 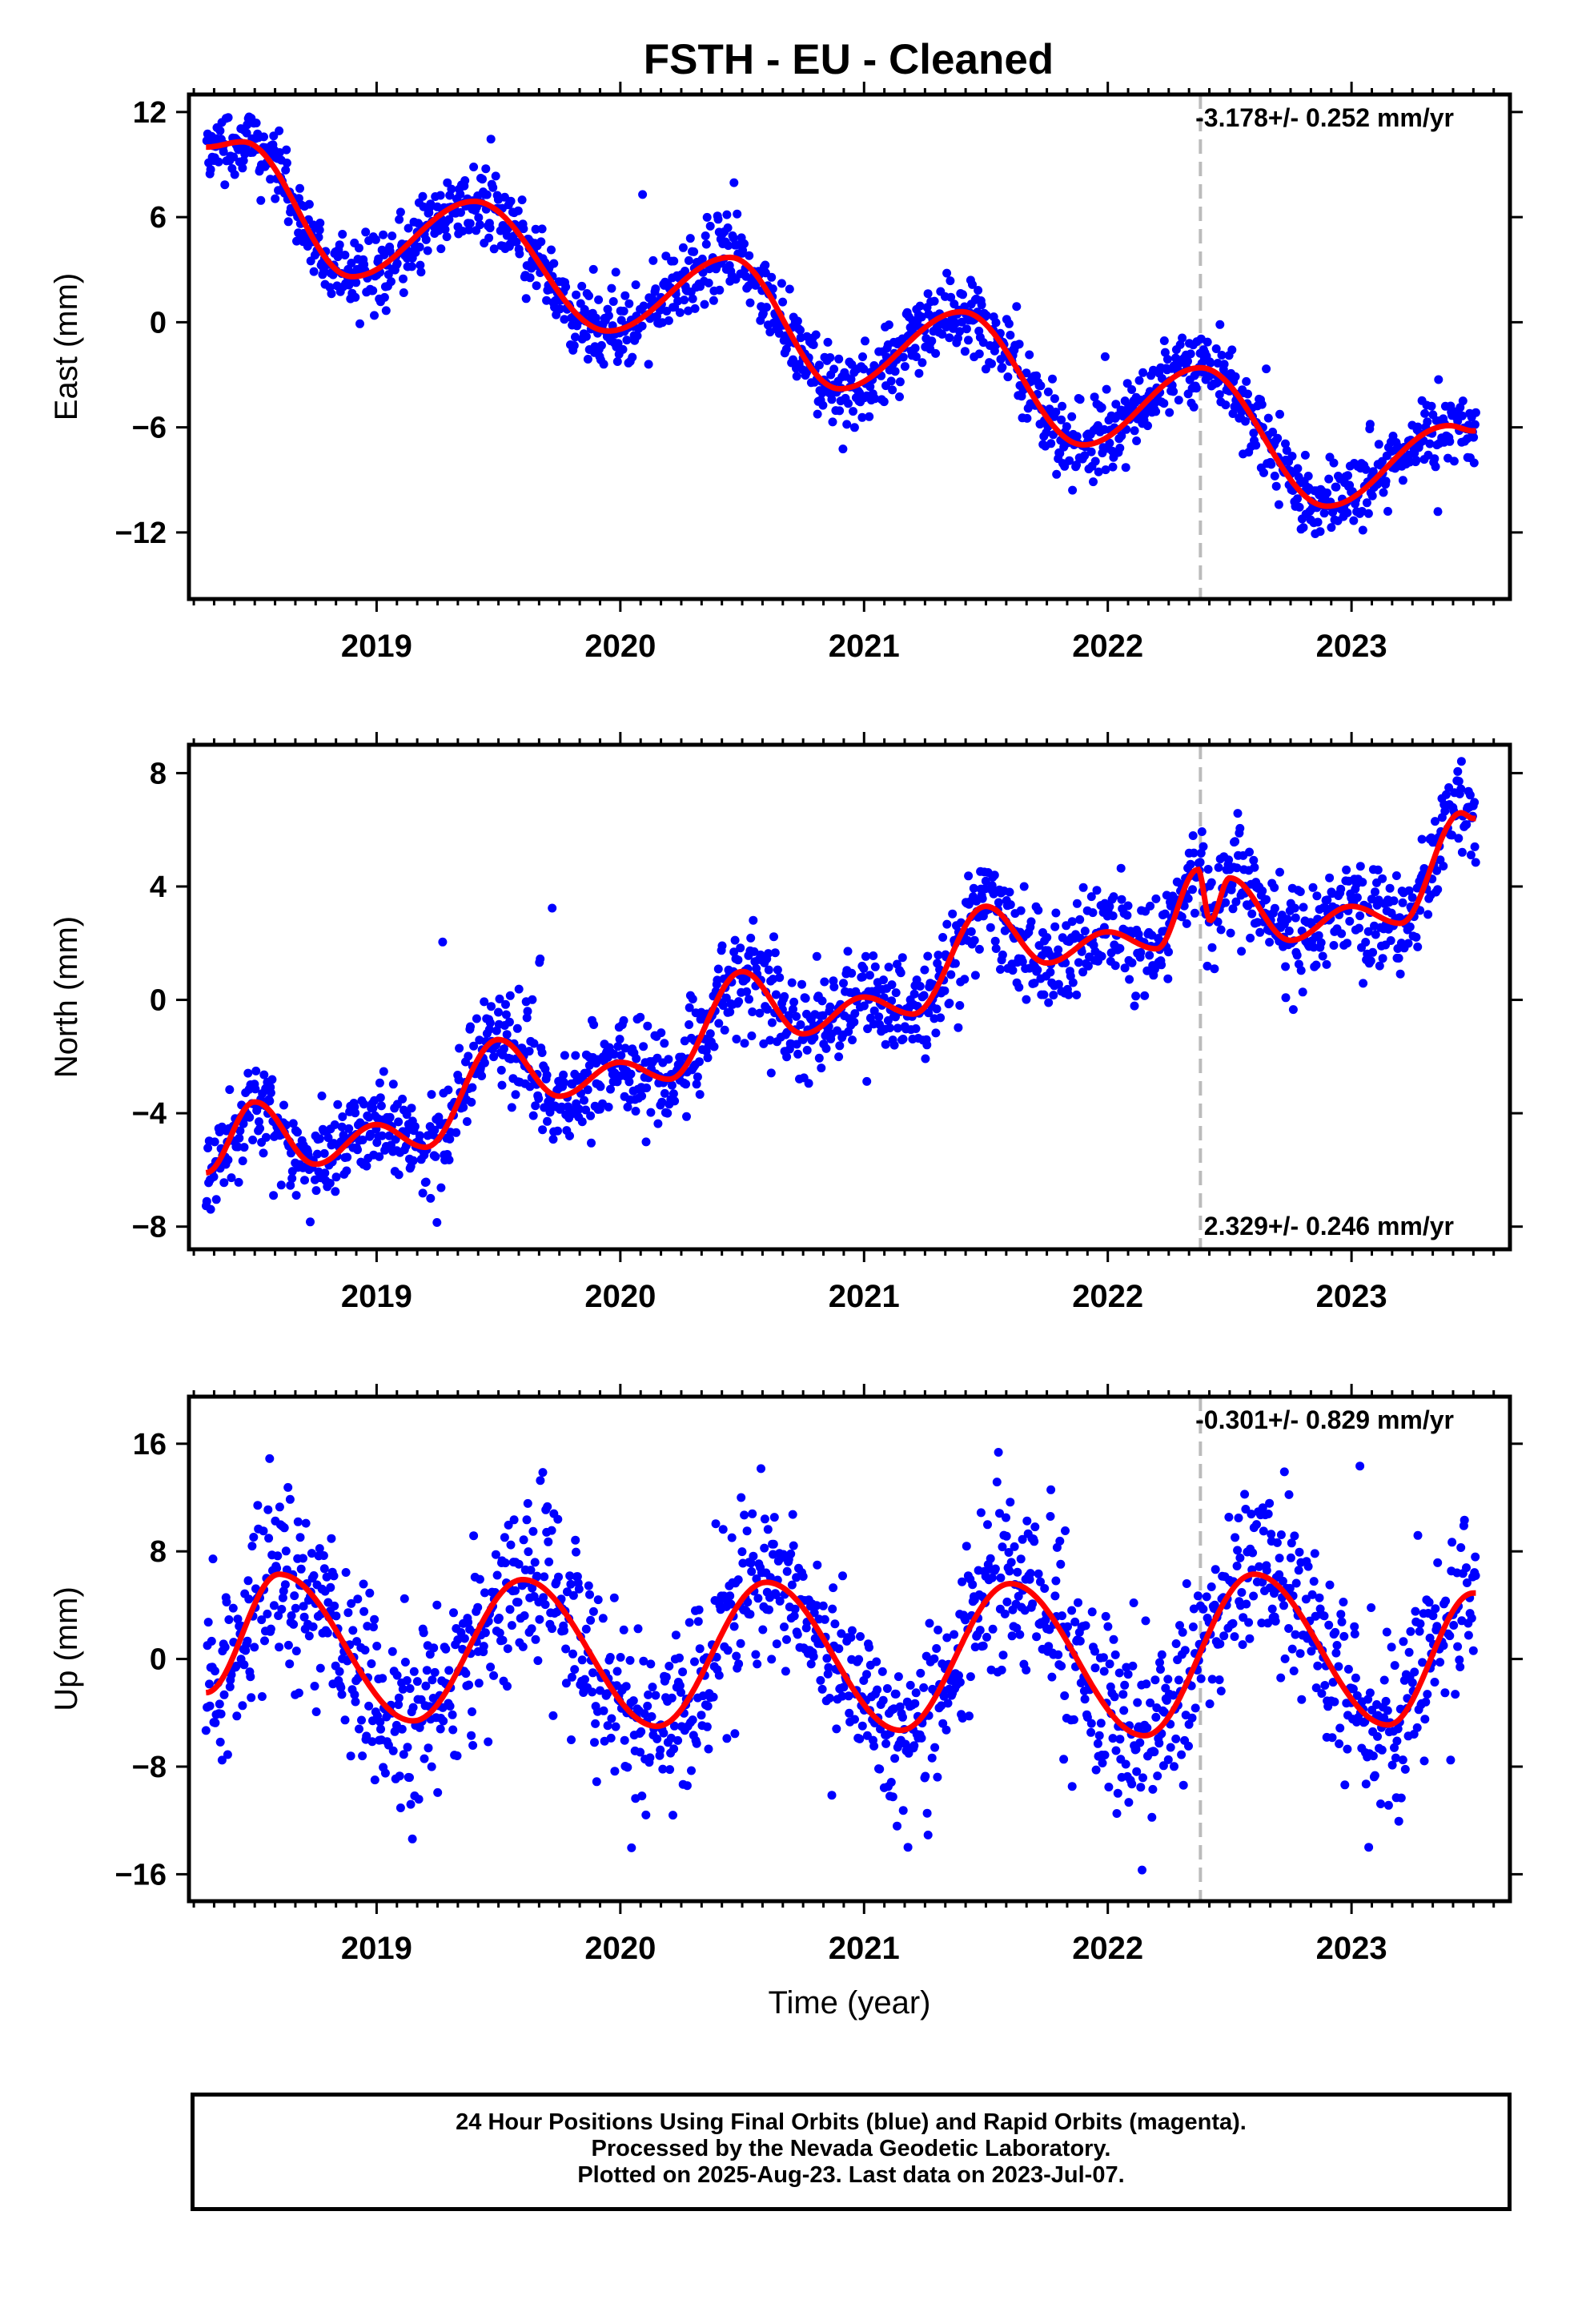 What do you see at coordinates (376, 646) in the screenshot?
I see `x-tick-label: 2019` at bounding box center [376, 646].